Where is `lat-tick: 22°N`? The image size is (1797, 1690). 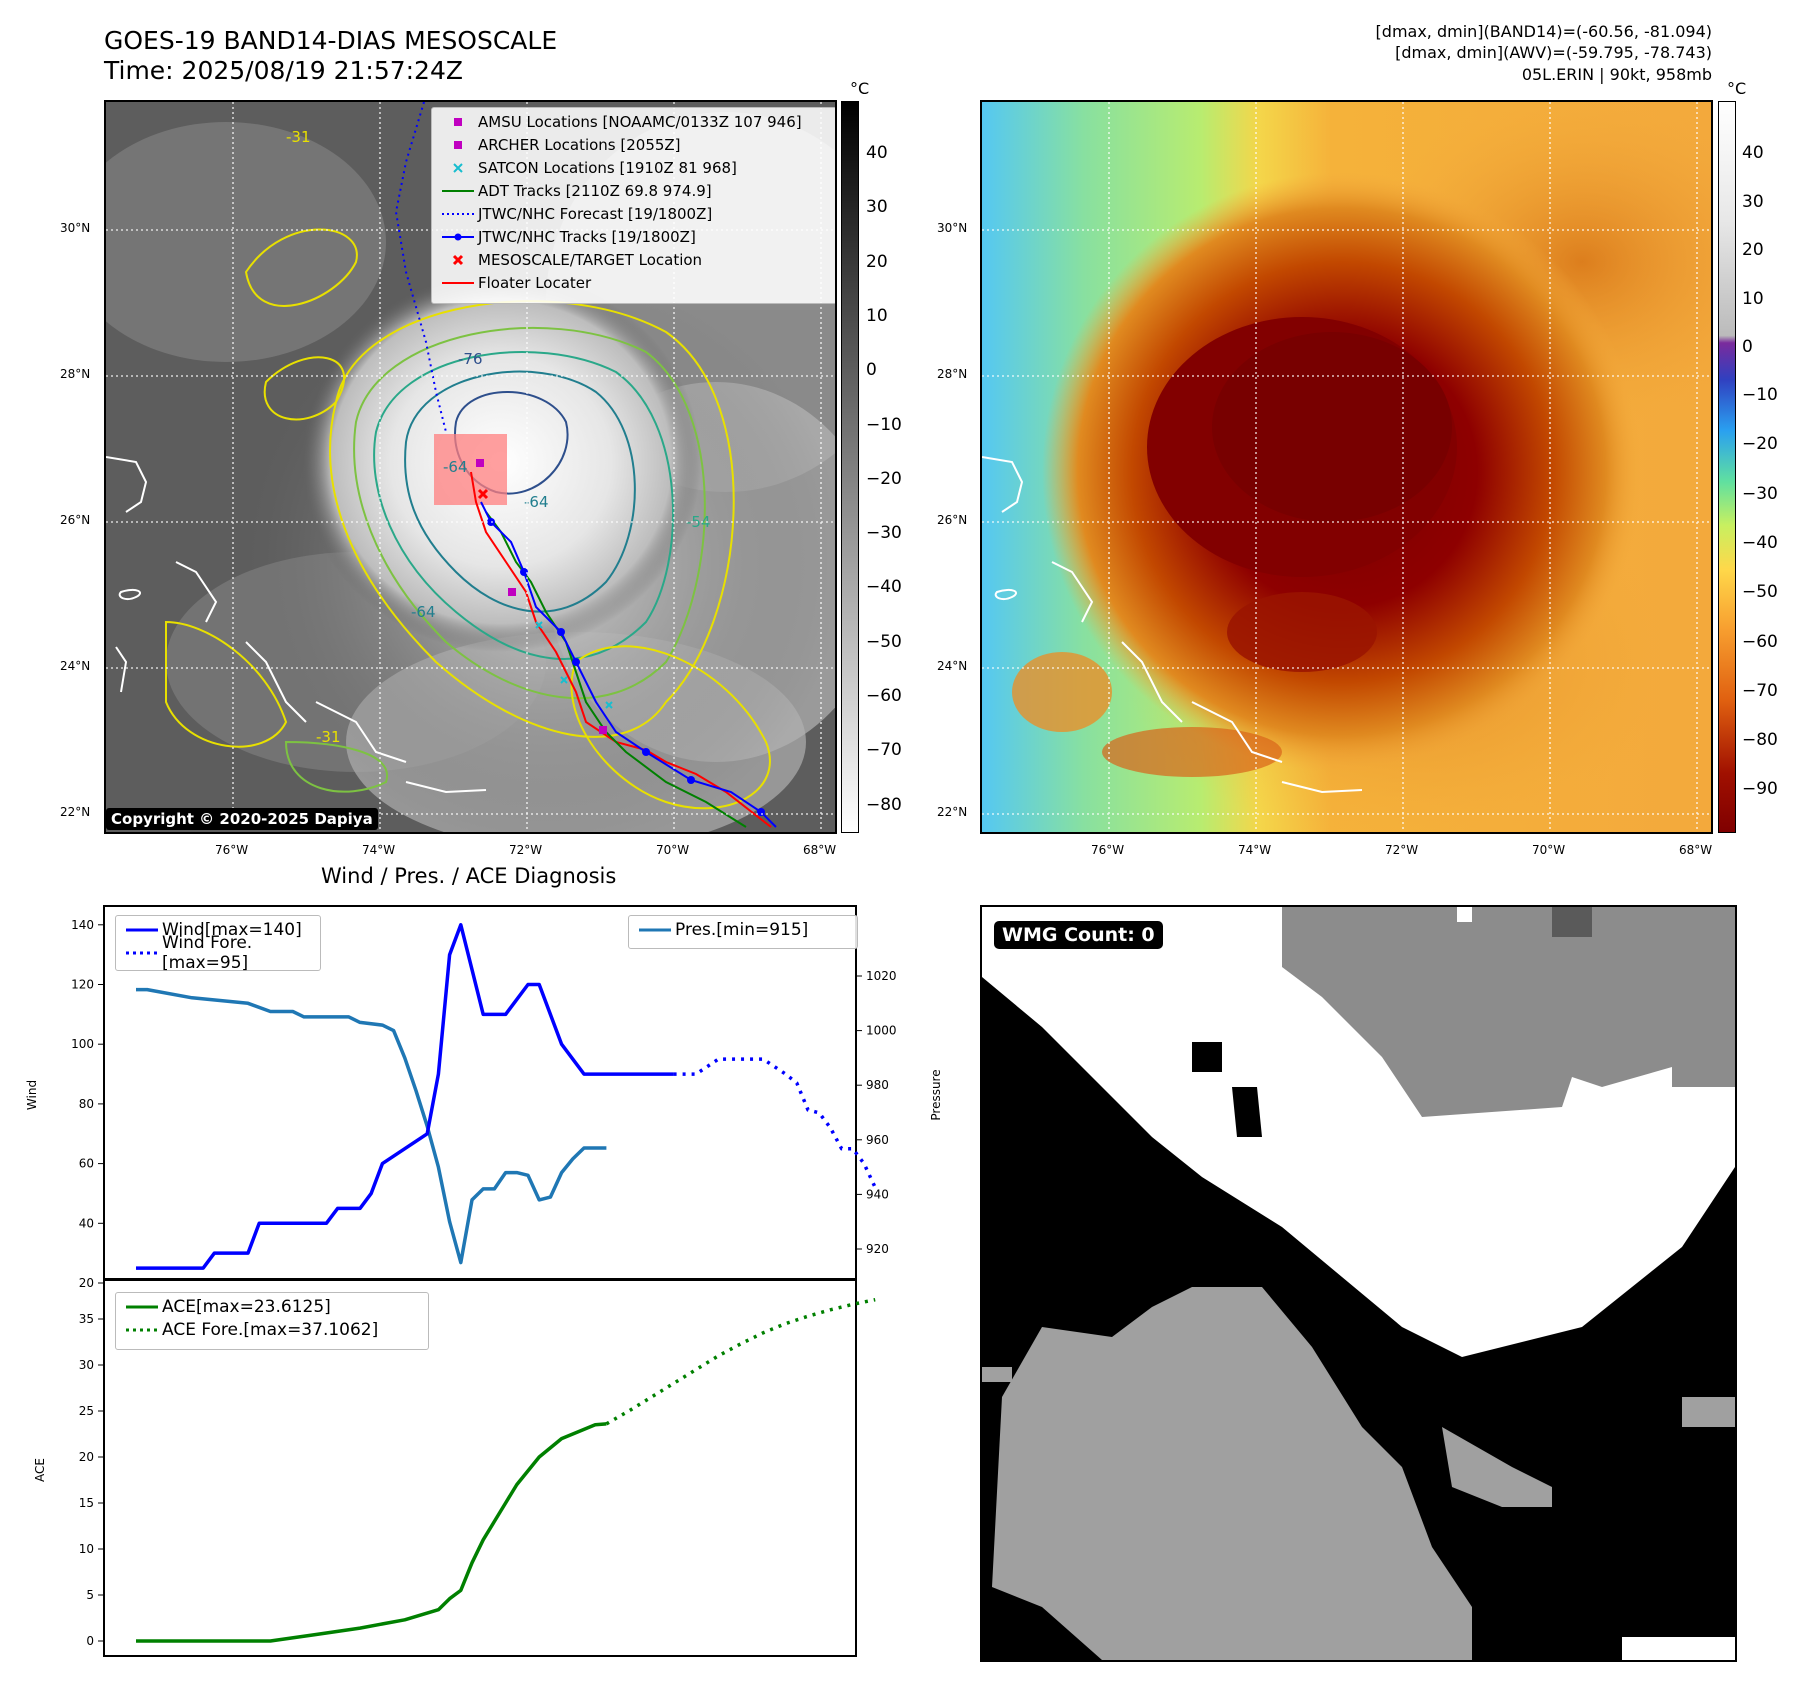 lat-tick: 22°N is located at coordinates (952, 812).